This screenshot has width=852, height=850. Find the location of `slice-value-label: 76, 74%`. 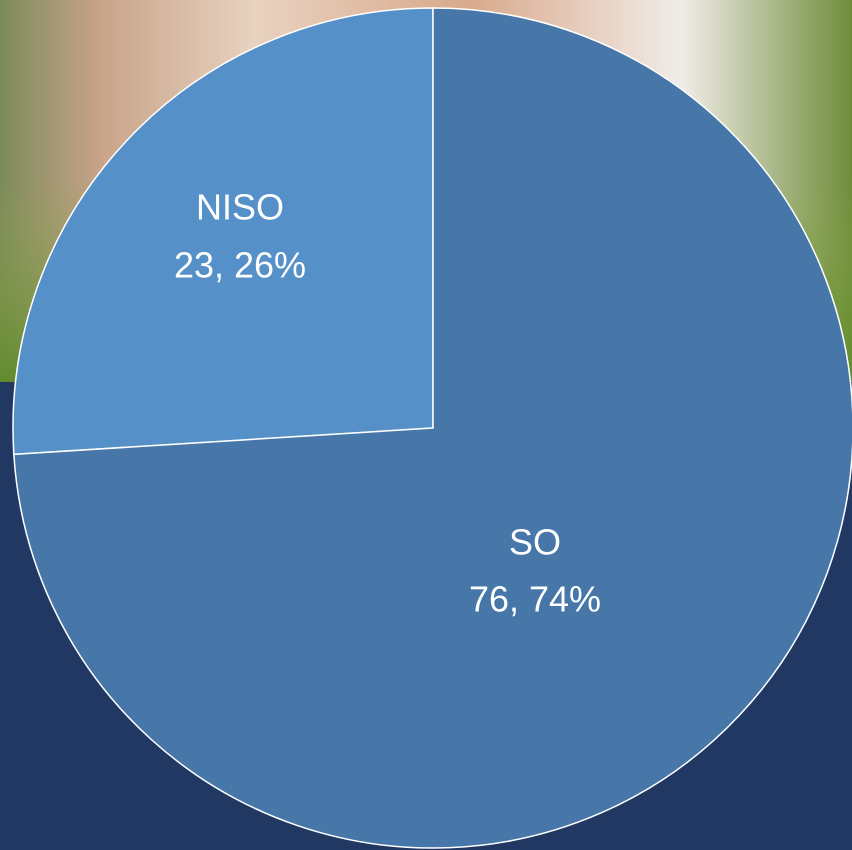

slice-value-label: 76, 74% is located at coordinates (535, 599).